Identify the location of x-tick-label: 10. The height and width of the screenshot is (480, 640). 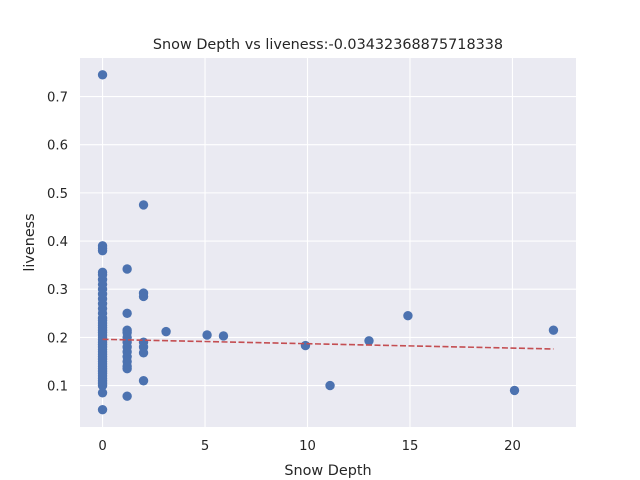
(307, 446).